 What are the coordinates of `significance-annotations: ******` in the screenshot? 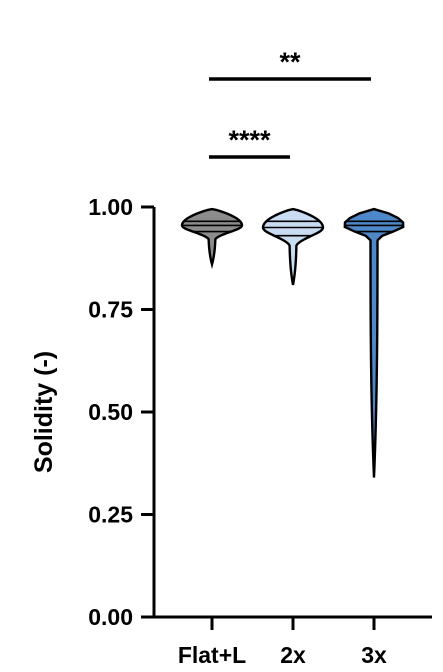 It's located at (290, 103).